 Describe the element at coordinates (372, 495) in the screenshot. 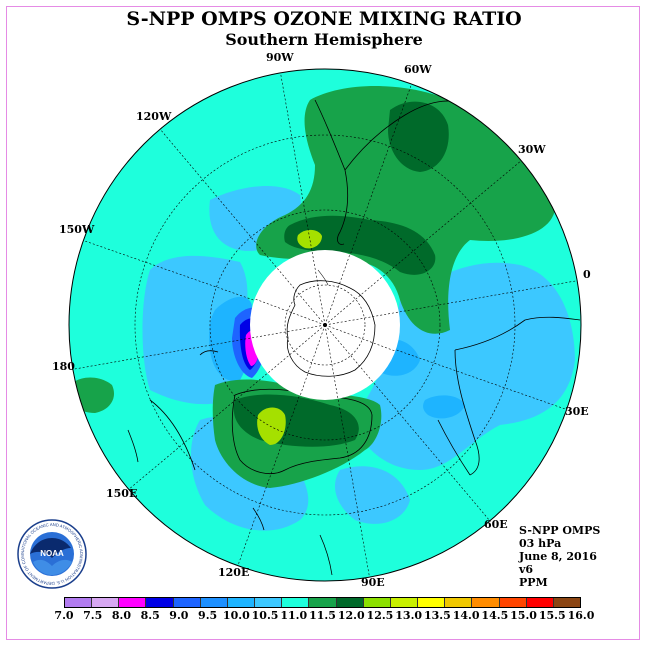

I see `contour-10-5-bottom` at that location.